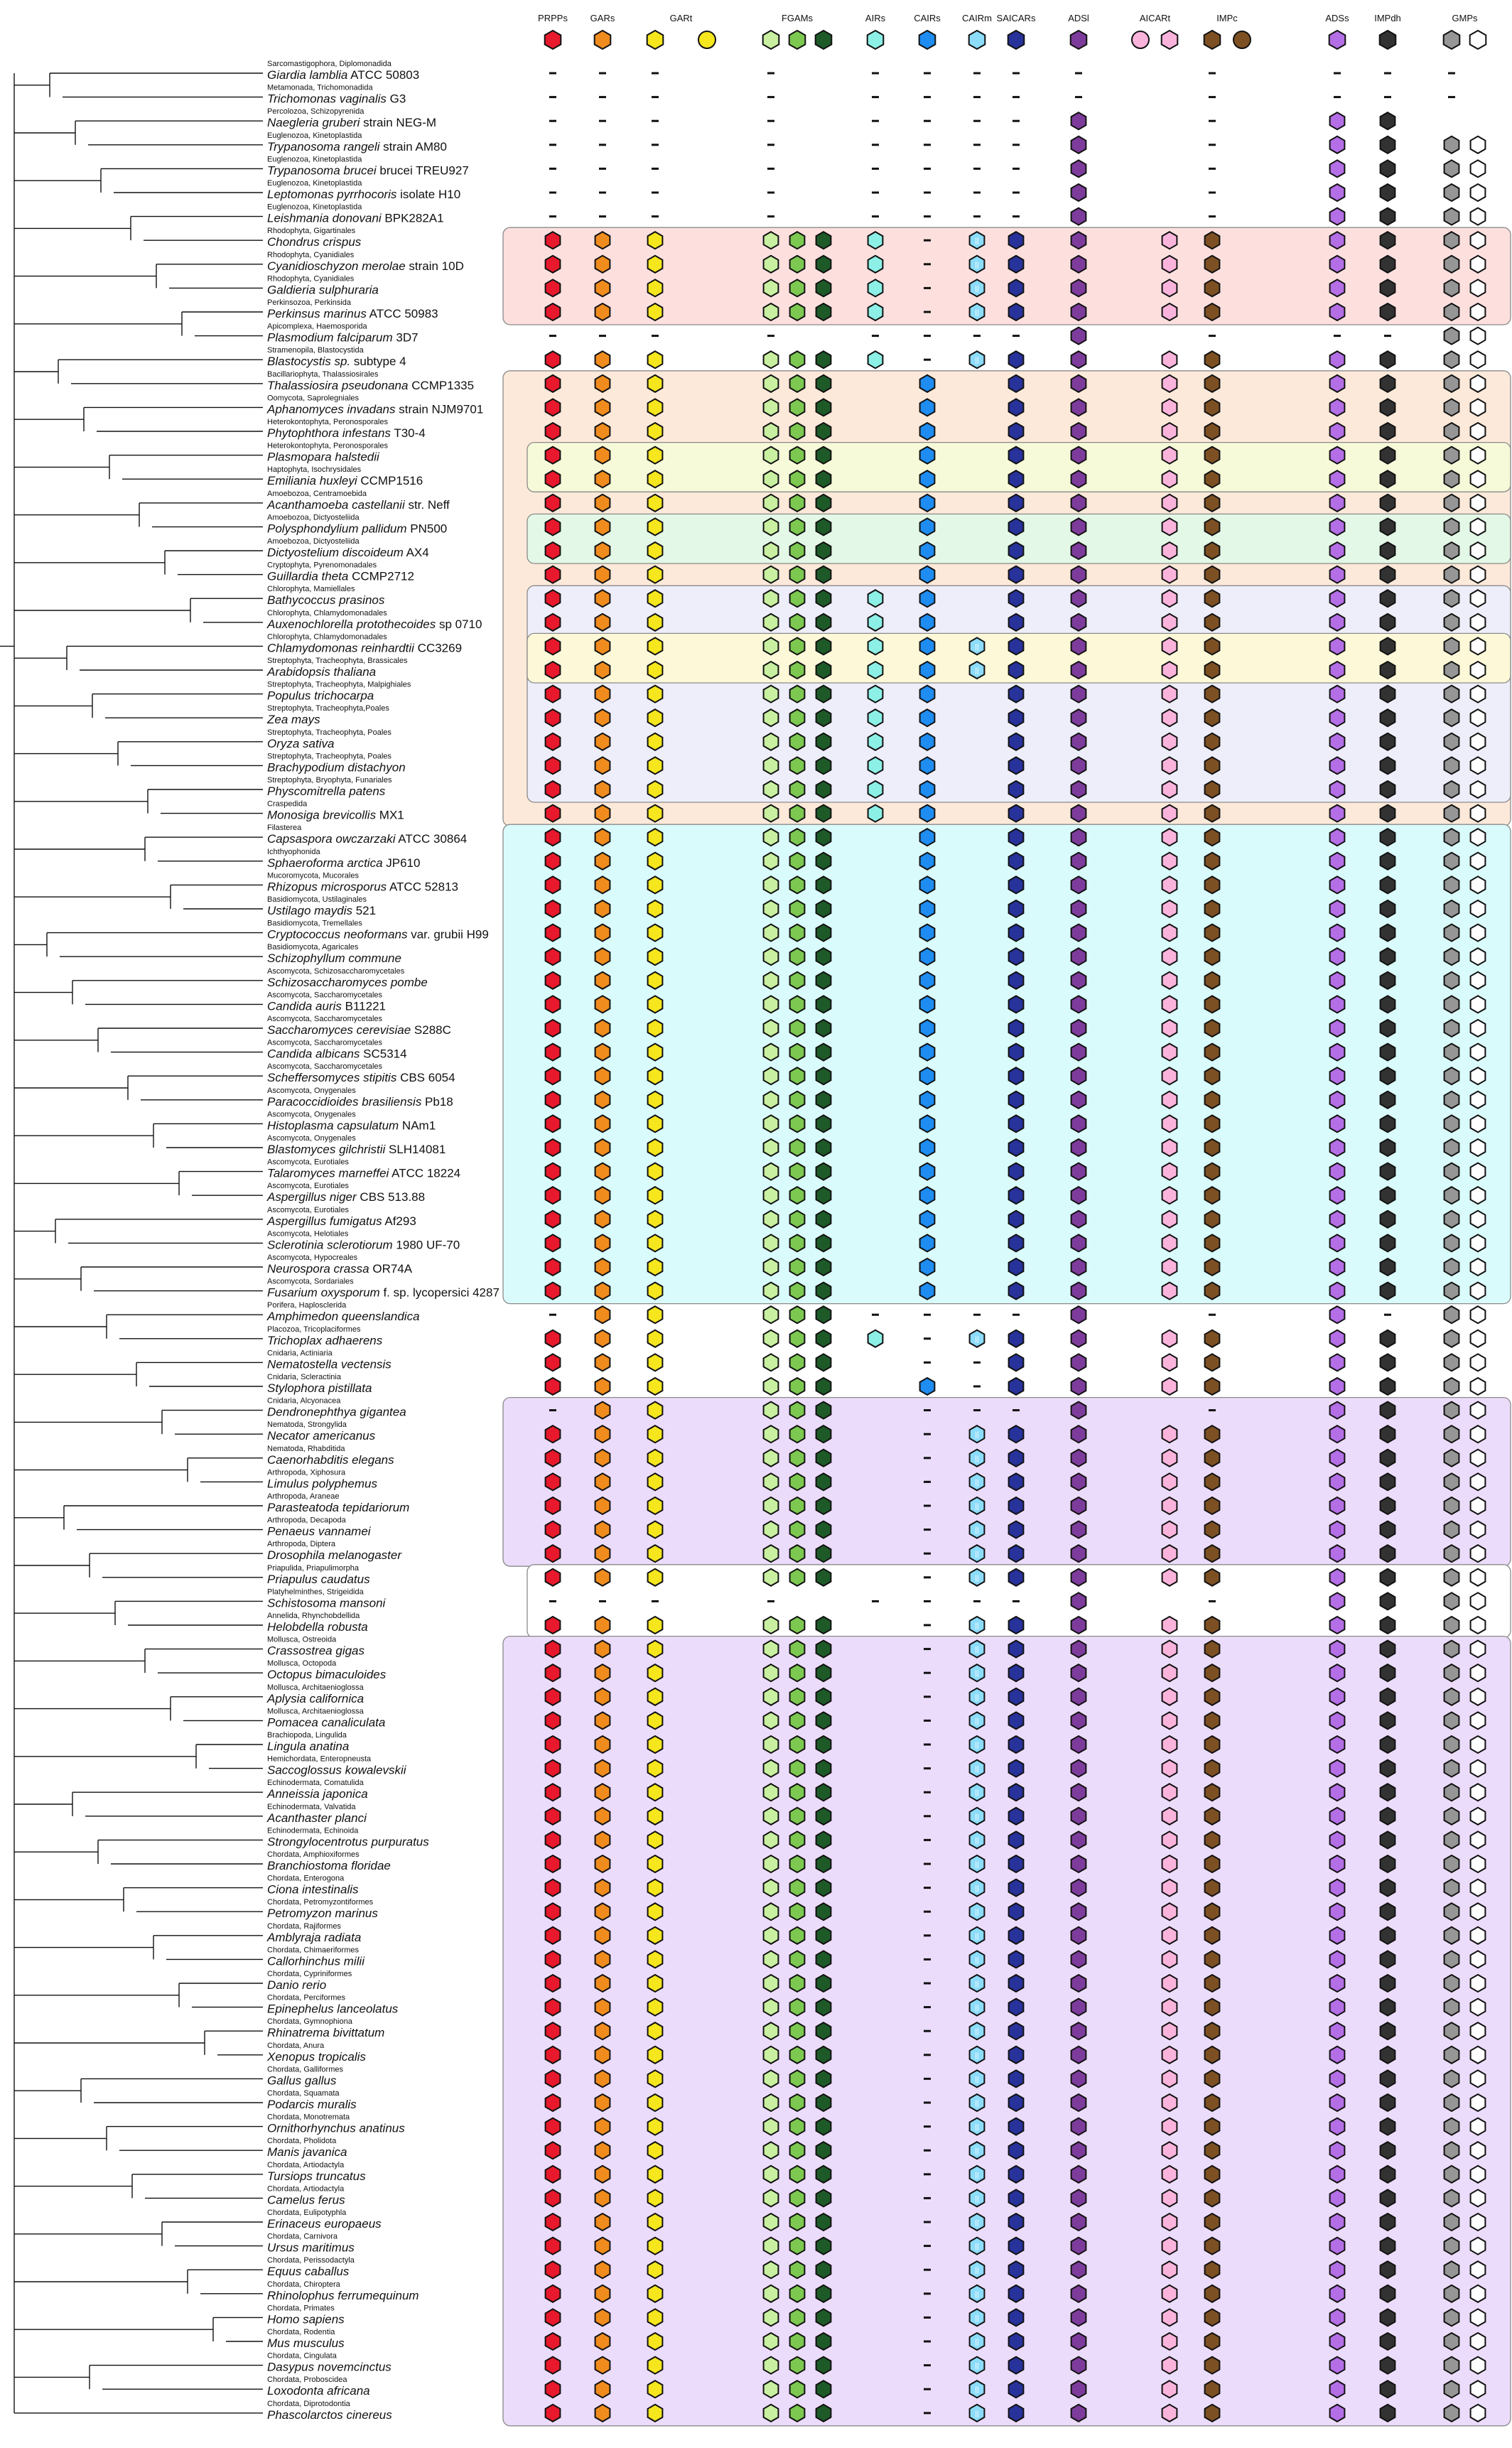  I want to click on taxon-species-35: Ustilago maydis 521, so click(321, 911).